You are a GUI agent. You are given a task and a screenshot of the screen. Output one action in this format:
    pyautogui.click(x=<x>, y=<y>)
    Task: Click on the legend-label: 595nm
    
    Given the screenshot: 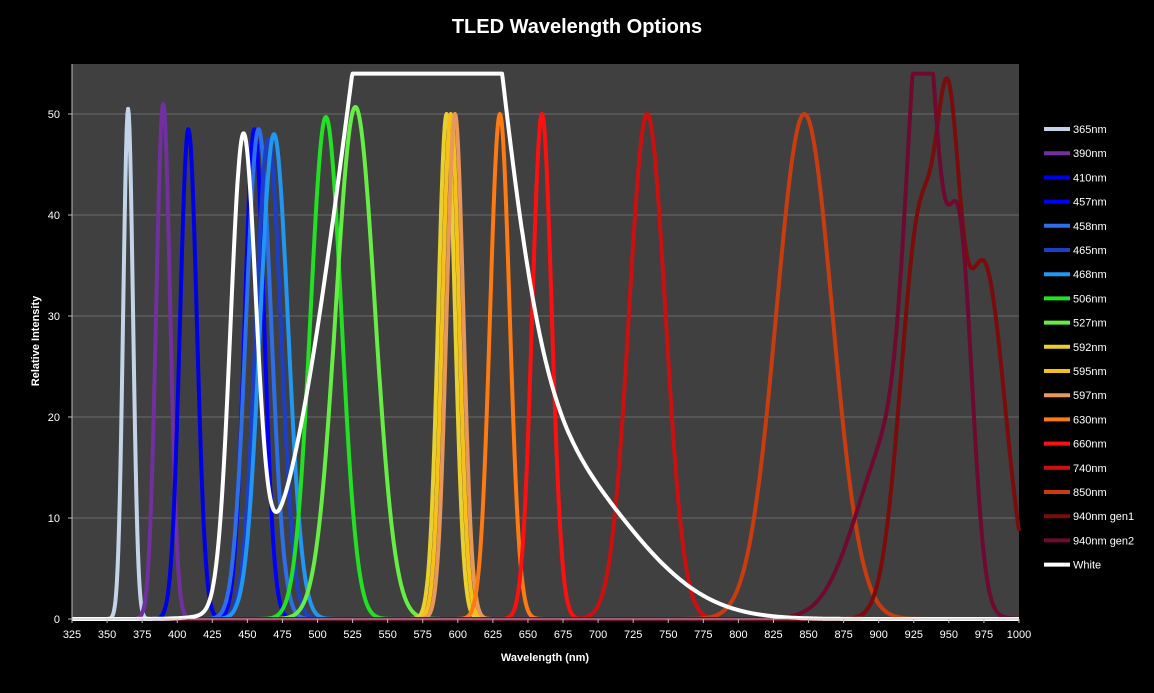 What is the action you would take?
    pyautogui.click(x=1090, y=372)
    